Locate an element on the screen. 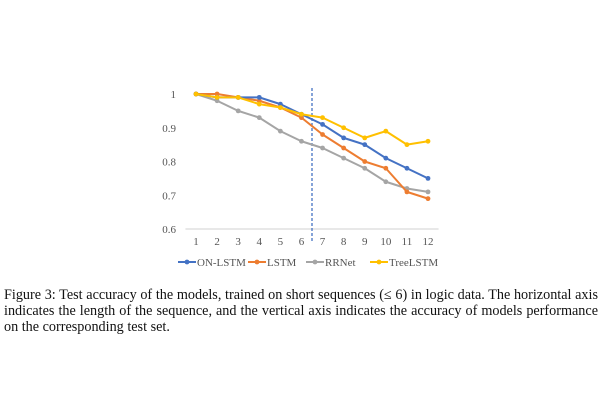 Image resolution: width=600 pixels, height=400 pixels. x-tick-label: 7 is located at coordinates (323, 242).